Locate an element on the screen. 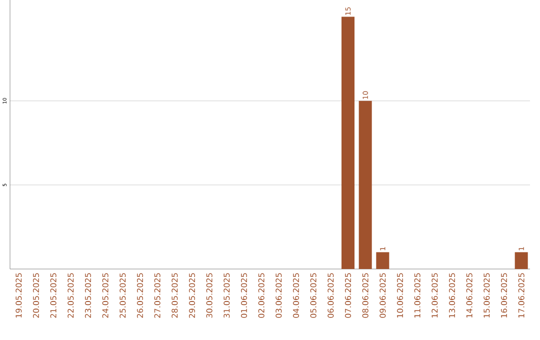 The height and width of the screenshot is (340, 540). x-tick-label: 10.06.2025 is located at coordinates (400, 295).